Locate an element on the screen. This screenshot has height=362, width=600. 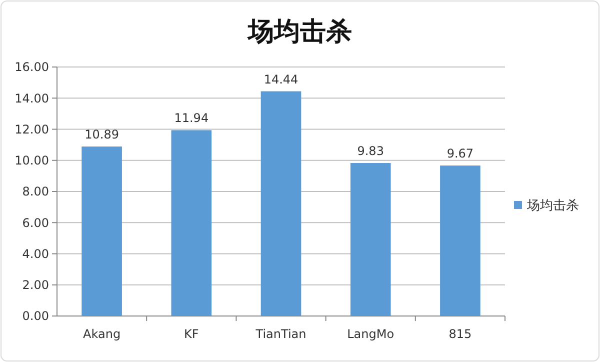
x-tick-label: Akang is located at coordinates (102, 334).